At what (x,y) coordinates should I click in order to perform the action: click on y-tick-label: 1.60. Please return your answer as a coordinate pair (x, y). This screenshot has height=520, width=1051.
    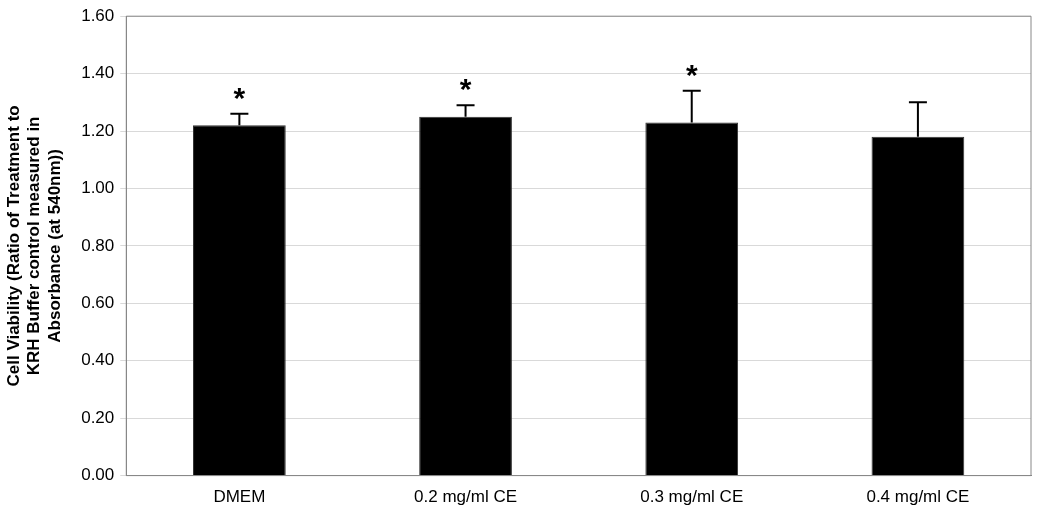
    Looking at the image, I should click on (98, 15).